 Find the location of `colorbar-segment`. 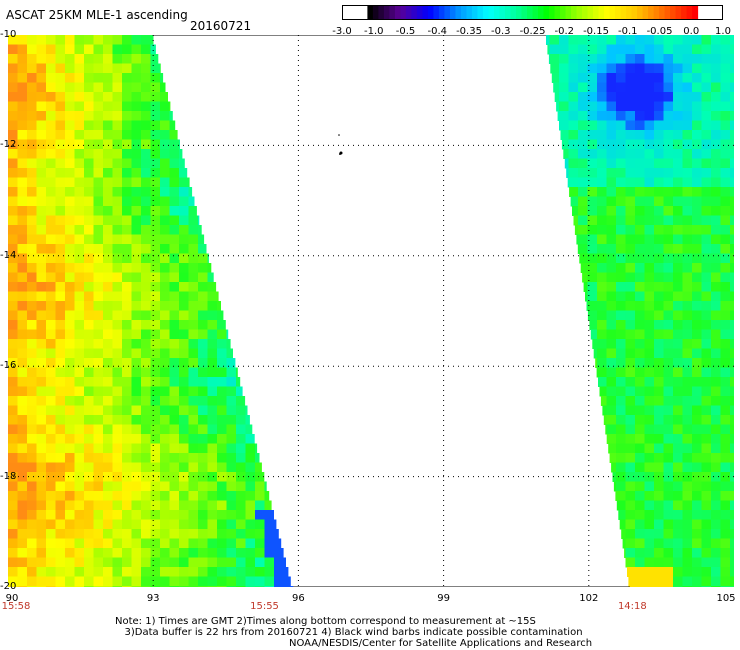

colorbar-segment is located at coordinates (386, 12).